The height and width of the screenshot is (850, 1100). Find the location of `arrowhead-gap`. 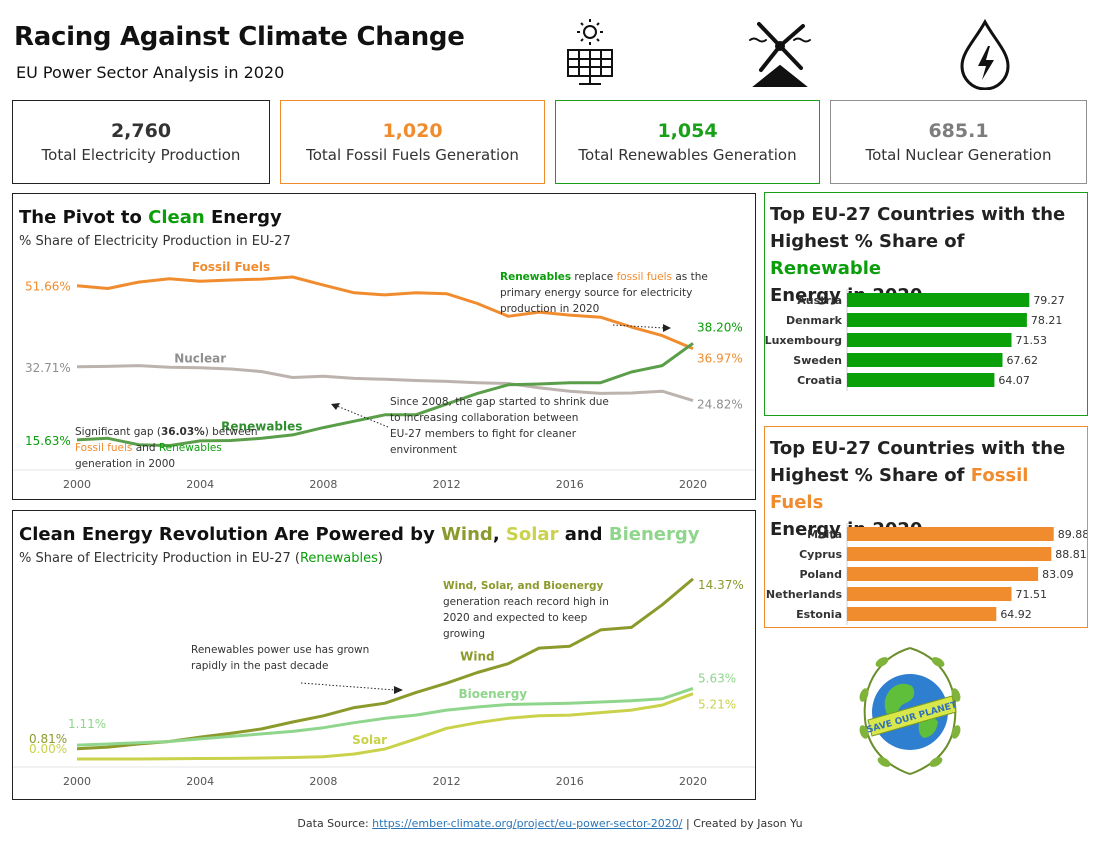

arrowhead-gap is located at coordinates (335, 406).